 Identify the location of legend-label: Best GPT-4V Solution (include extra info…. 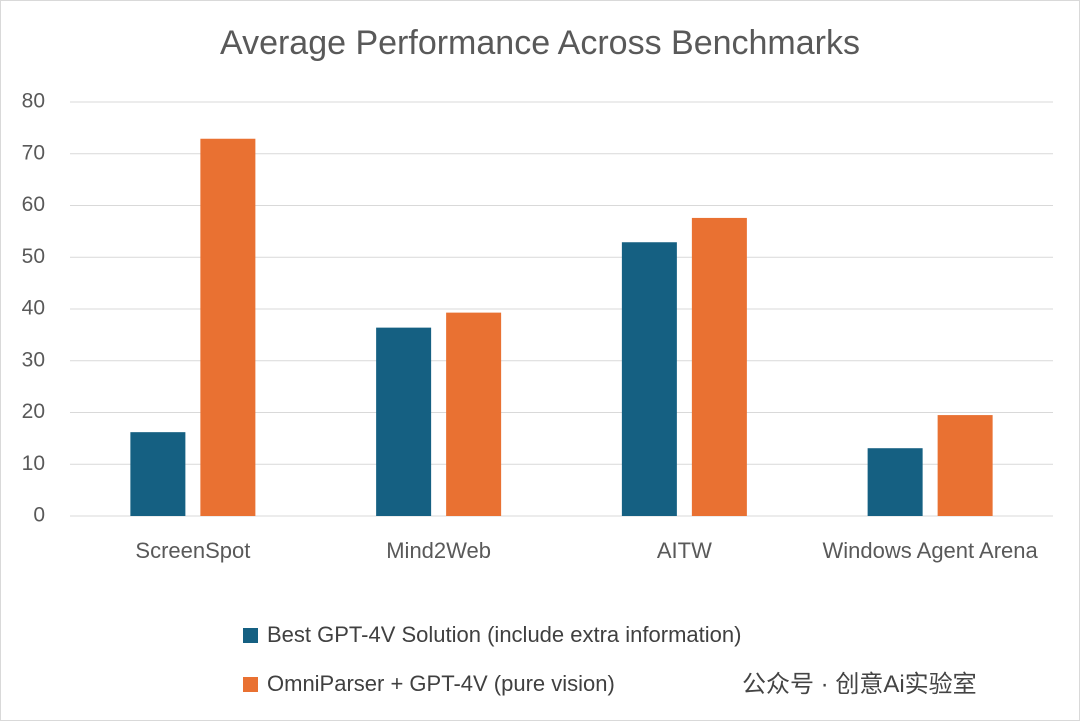
(504, 634).